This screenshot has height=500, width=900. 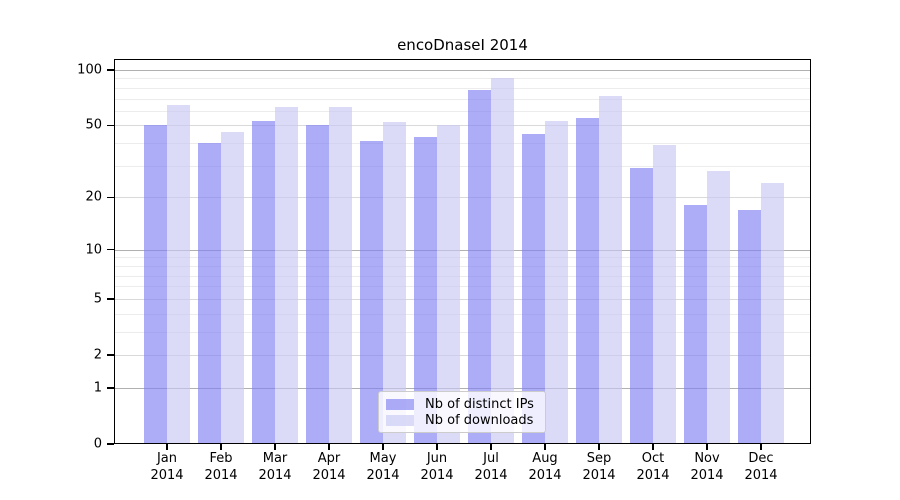 What do you see at coordinates (479, 404) in the screenshot?
I see `legend-label-distinct-ips: Nb of distinct IPs` at bounding box center [479, 404].